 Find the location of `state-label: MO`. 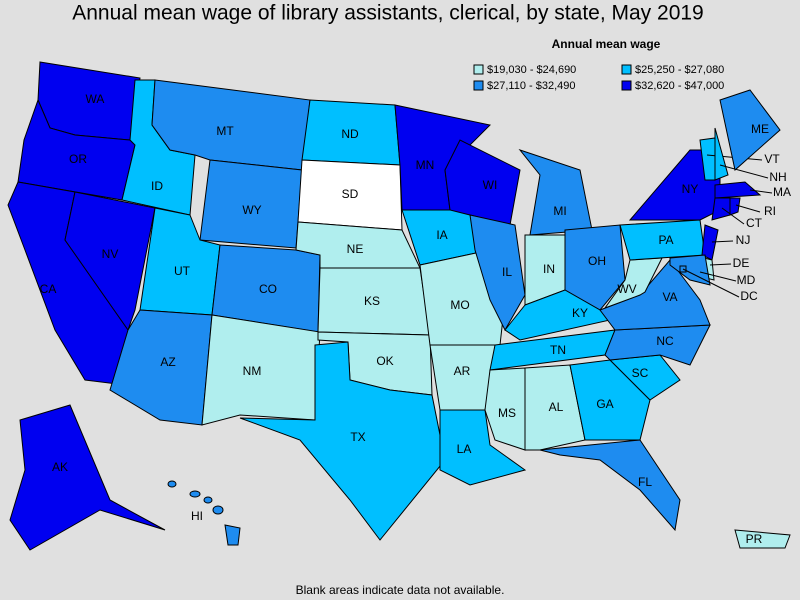

state-label: MO is located at coordinates (459, 305).